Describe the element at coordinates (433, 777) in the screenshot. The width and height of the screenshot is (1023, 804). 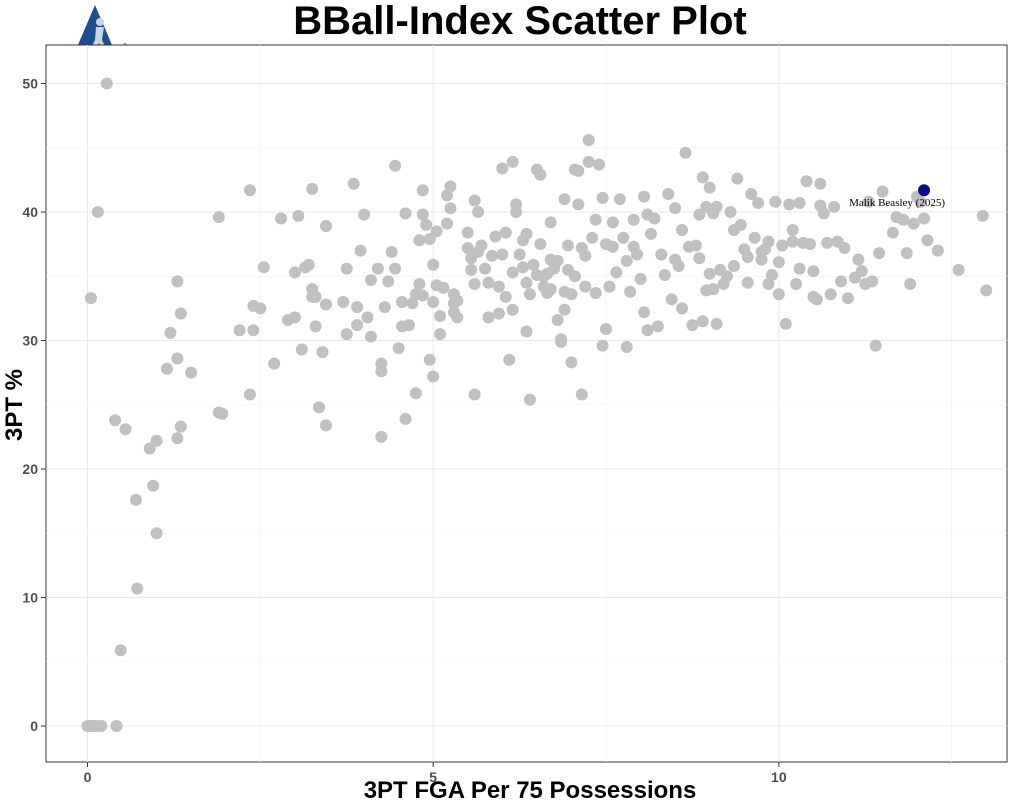
I see `x-tick-label: 5` at that location.